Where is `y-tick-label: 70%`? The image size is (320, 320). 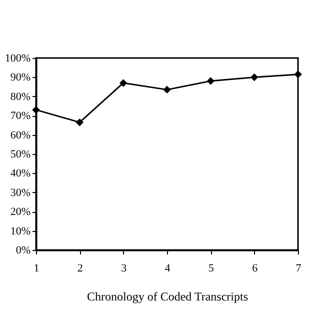 y-tick-label: 70% is located at coordinates (20, 116).